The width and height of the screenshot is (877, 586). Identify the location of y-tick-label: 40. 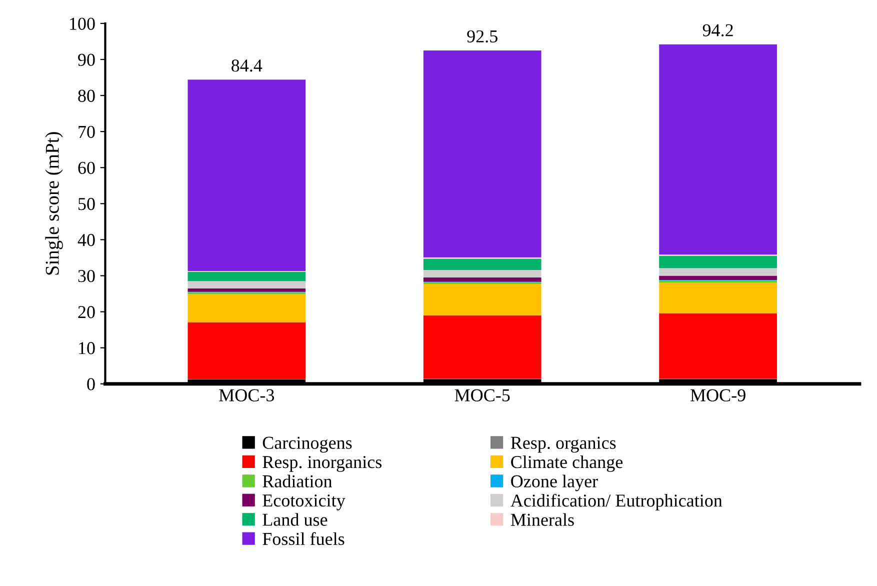
(86, 240).